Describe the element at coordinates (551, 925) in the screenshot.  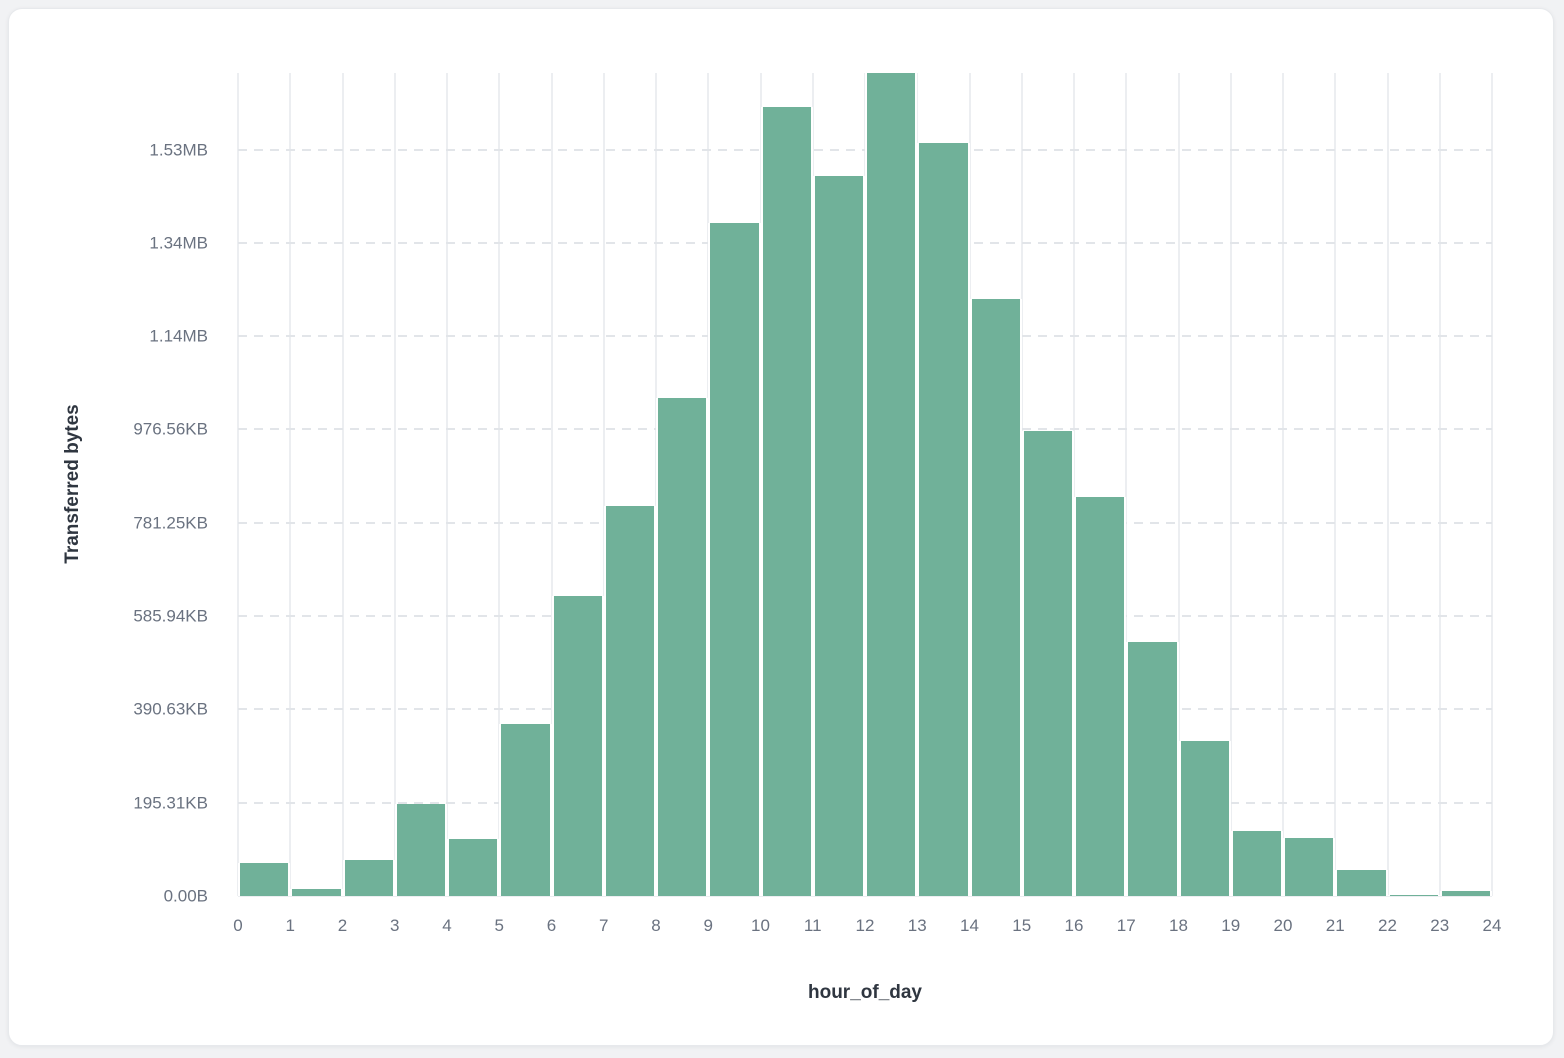
I see `x-tick-label: 6` at that location.